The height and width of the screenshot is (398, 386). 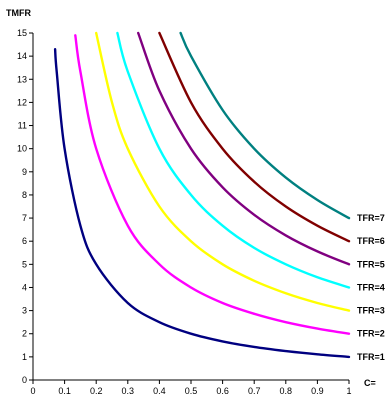 I want to click on series-labels: TFR=1 TFR=2 TFR=3 TFR=4 TFR=5 TFR=6 TFR=7, so click(x=371, y=287).